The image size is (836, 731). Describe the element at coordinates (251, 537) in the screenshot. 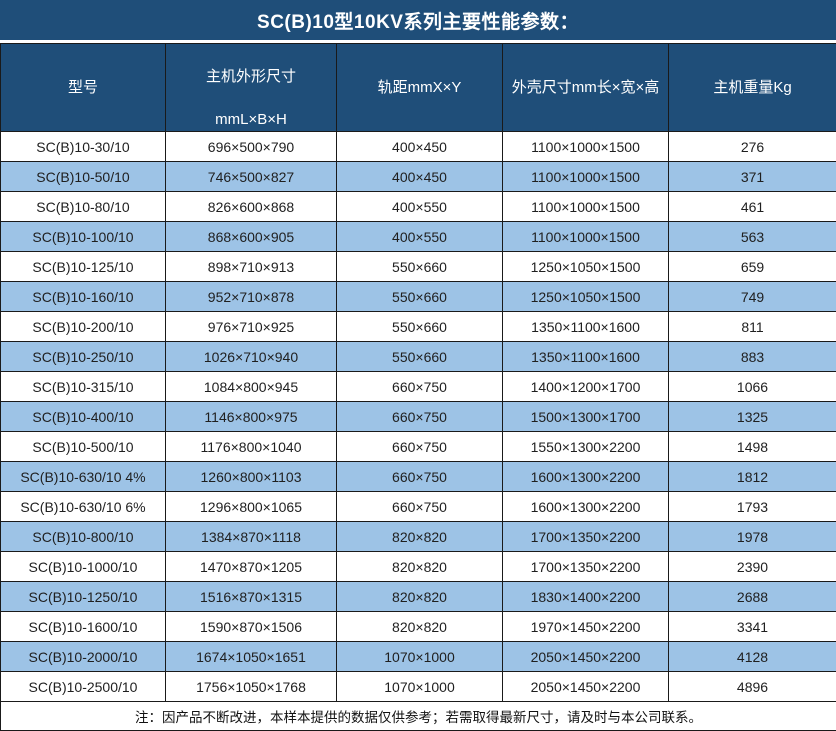

I see `table-cell: 1384×870×1118` at that location.